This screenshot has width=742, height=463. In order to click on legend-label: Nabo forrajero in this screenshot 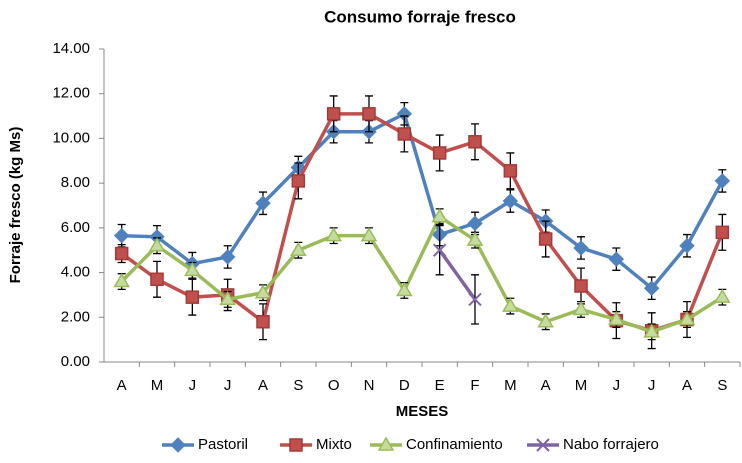, I will do `click(611, 444)`.